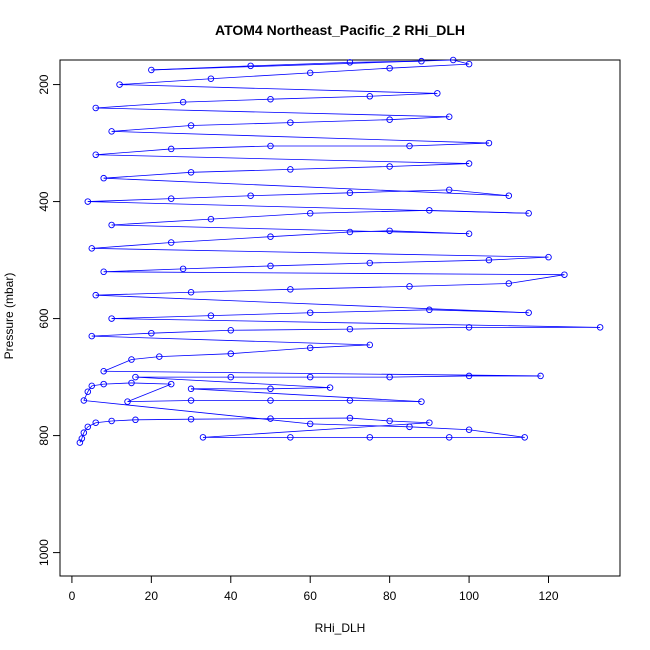 The image size is (650, 650). I want to click on y-tick-label: 200, so click(44, 84).